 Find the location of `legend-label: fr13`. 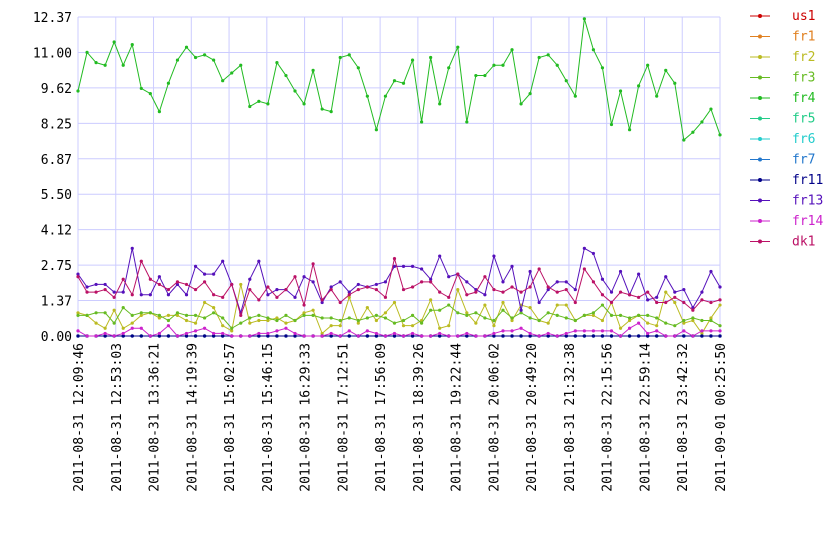

legend-label: fr13 is located at coordinates (807, 201).